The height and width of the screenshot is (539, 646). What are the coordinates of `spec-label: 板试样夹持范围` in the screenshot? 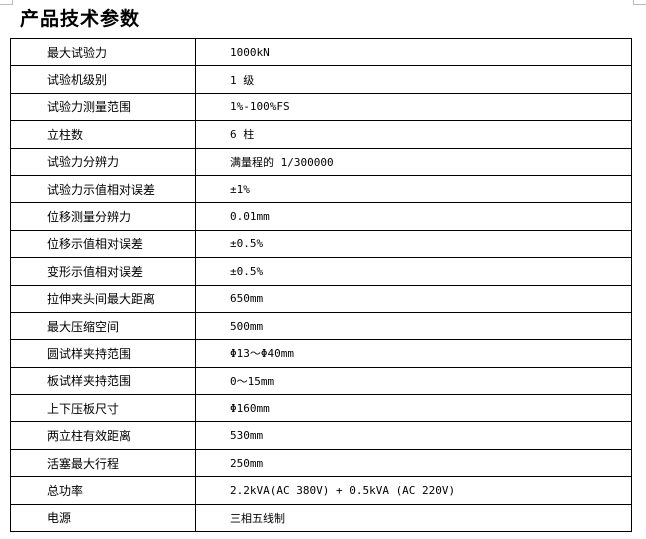 It's located at (103, 381).